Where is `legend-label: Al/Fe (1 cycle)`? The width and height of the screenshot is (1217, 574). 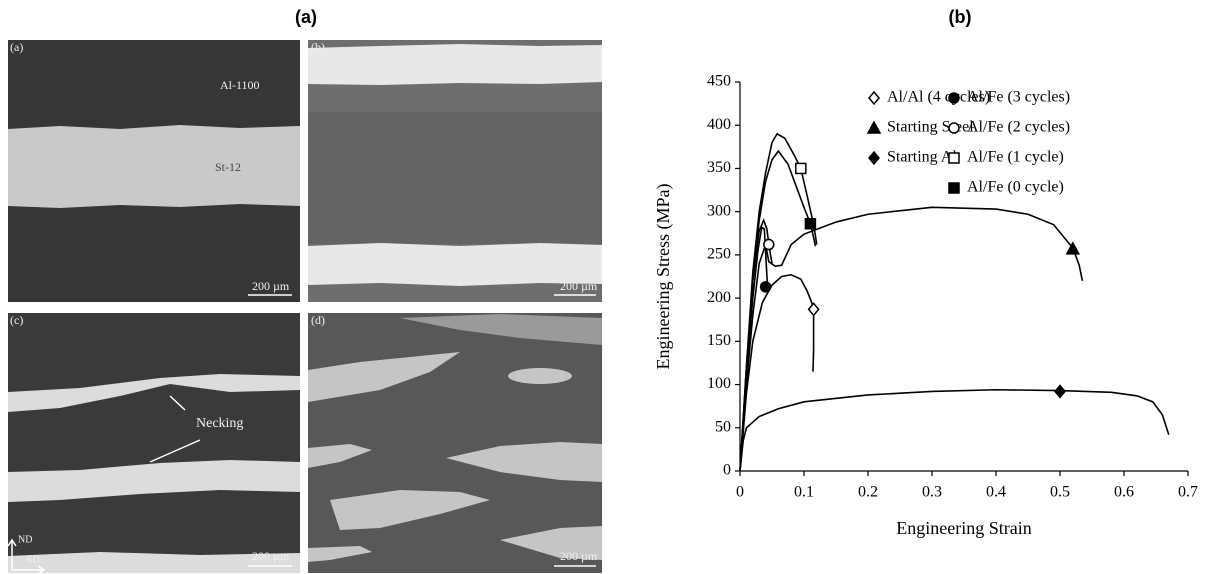 legend-label: Al/Fe (1 cycle) is located at coordinates (1015, 157).